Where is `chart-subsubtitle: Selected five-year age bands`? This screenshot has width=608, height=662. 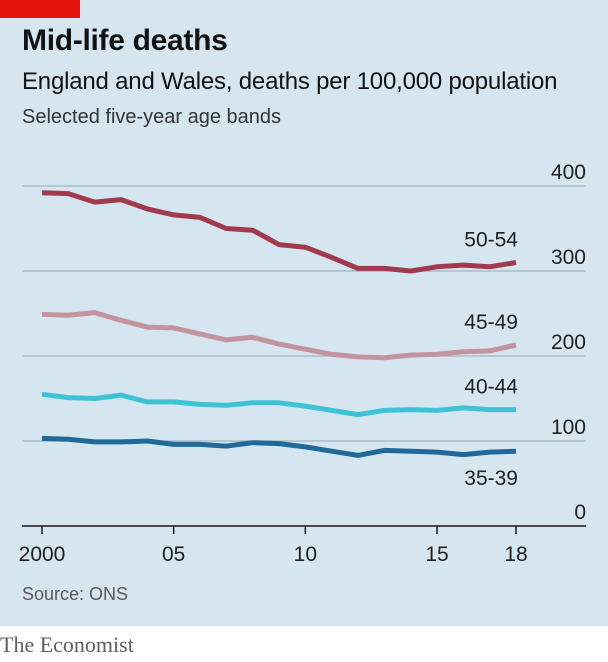 chart-subsubtitle: Selected five-year age bands is located at coordinates (152, 117).